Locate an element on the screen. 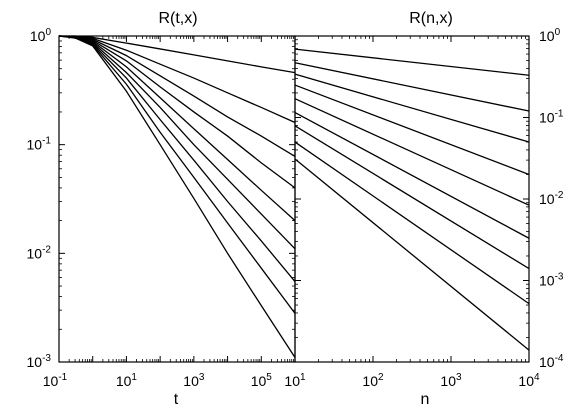  right-y-tick-label: 10⁻³ is located at coordinates (551, 280).